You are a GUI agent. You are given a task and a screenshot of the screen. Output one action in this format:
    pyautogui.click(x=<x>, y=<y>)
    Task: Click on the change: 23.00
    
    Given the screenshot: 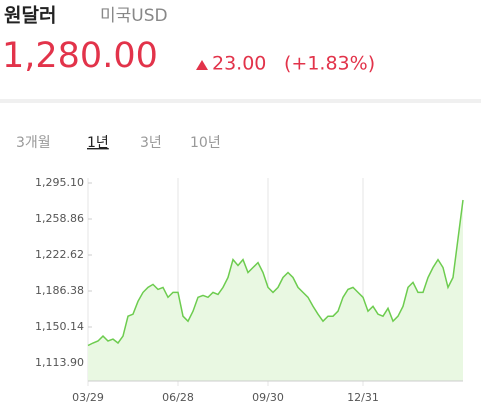 What is the action you would take?
    pyautogui.click(x=239, y=64)
    